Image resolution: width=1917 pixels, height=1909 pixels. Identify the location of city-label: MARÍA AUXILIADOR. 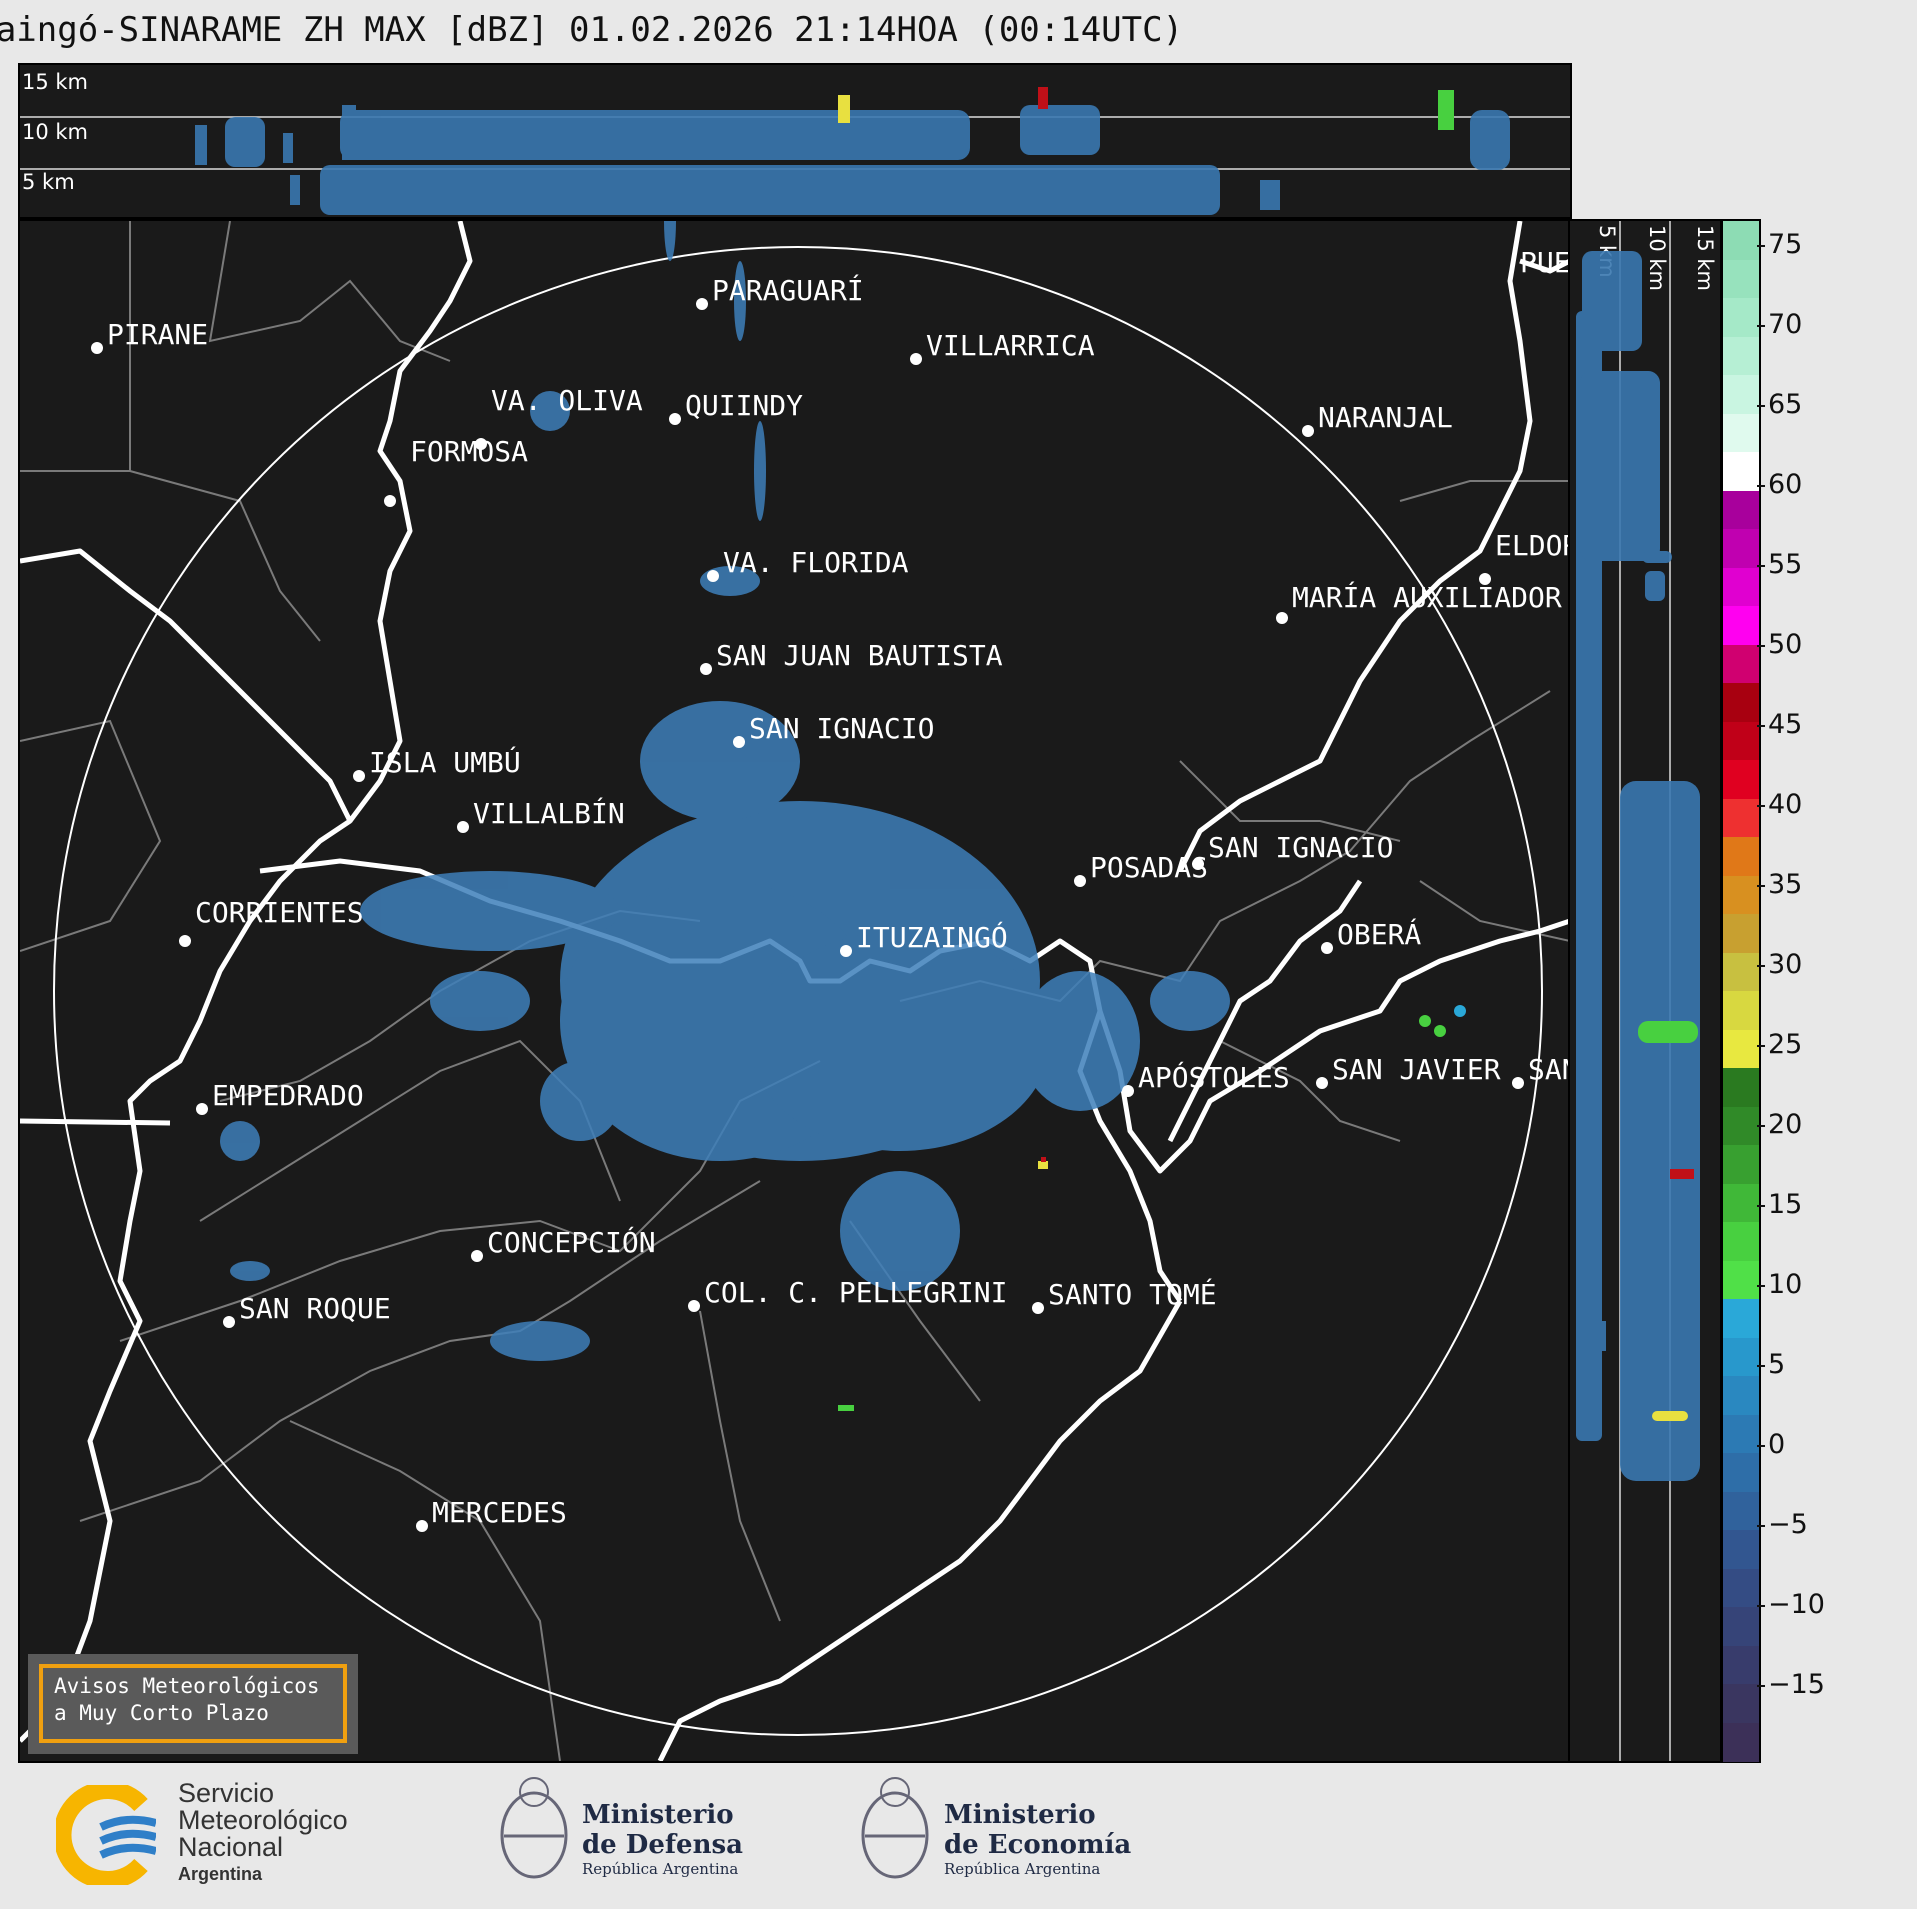
(1427, 597).